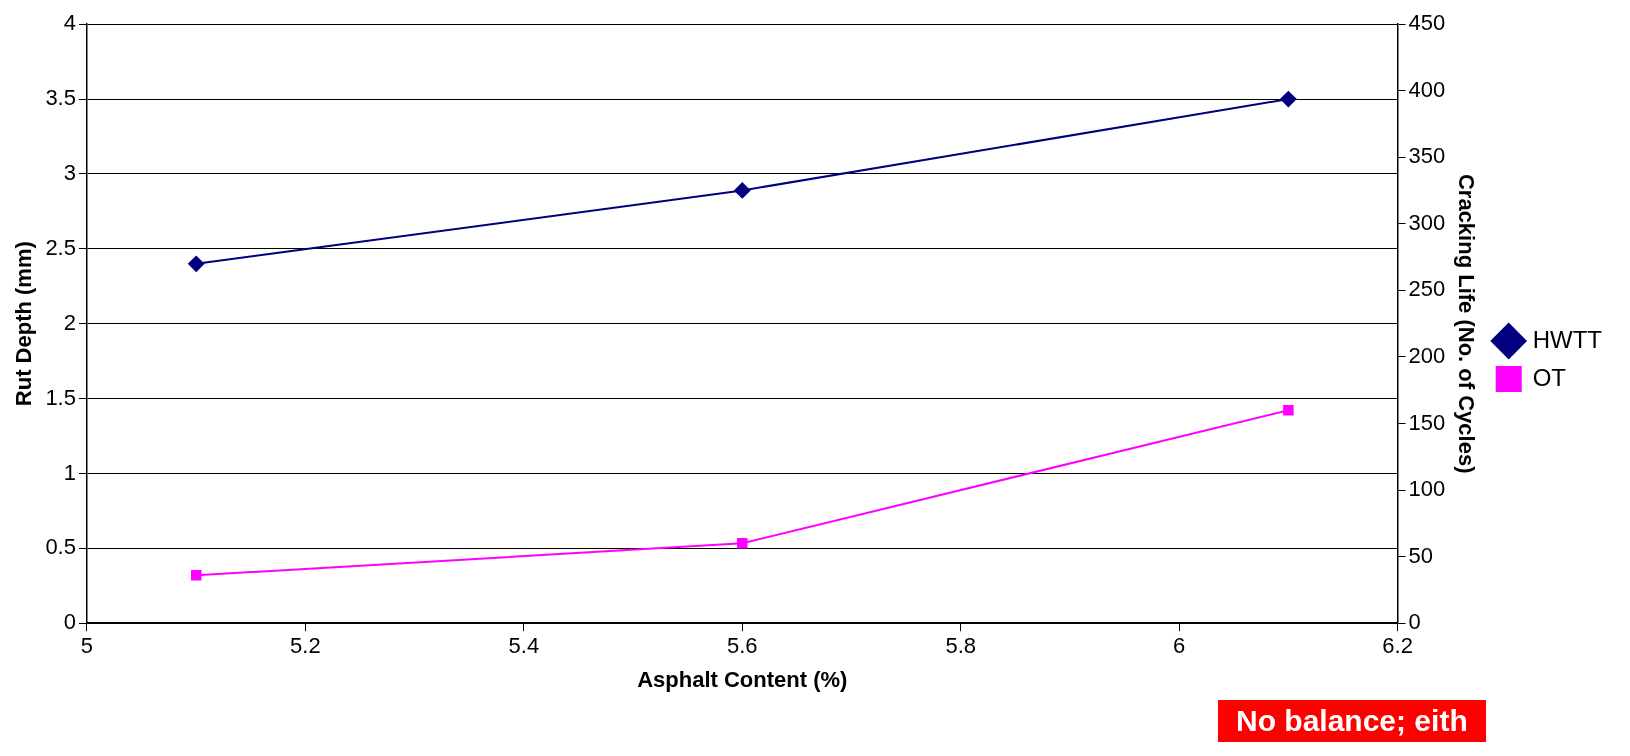 The width and height of the screenshot is (1630, 756). What do you see at coordinates (742, 646) in the screenshot?
I see `x-tick-label: 5.6` at bounding box center [742, 646].